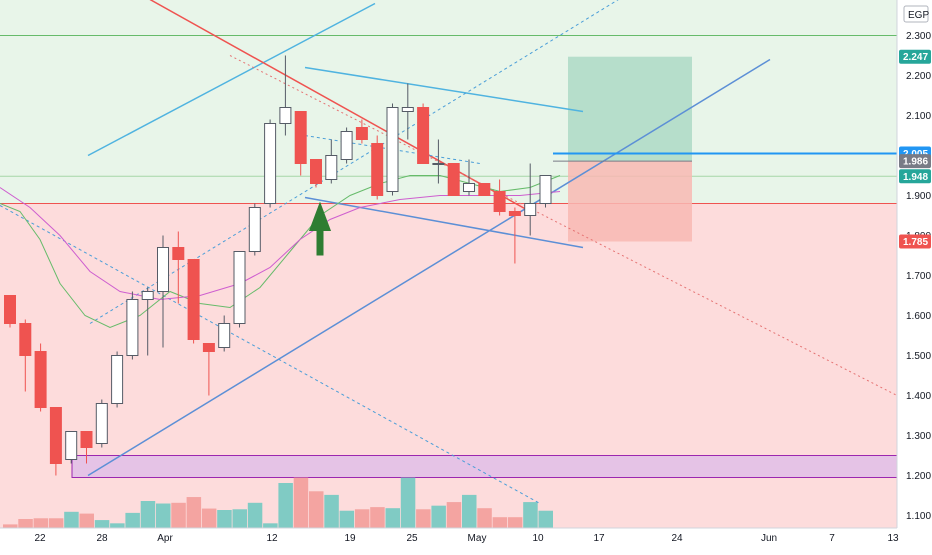 Image resolution: width=932 pixels, height=555 pixels. What do you see at coordinates (915, 57) in the screenshot?
I see `price-tag-label: 2.247` at bounding box center [915, 57].